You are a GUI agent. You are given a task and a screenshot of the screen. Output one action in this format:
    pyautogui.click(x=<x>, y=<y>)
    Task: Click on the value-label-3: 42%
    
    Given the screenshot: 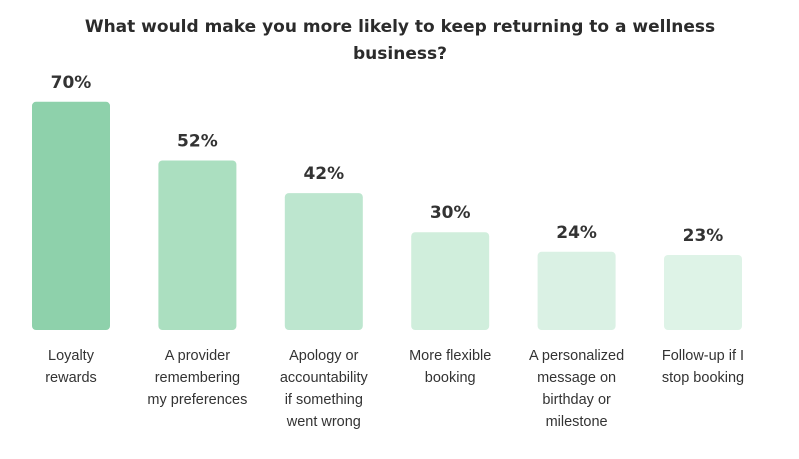 What is the action you would take?
    pyautogui.click(x=323, y=174)
    